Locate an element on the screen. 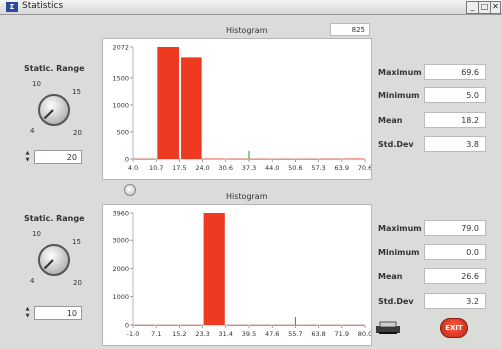 This screenshot has height=349, width=502. stat-value-maximum: 69.6 is located at coordinates (455, 72).